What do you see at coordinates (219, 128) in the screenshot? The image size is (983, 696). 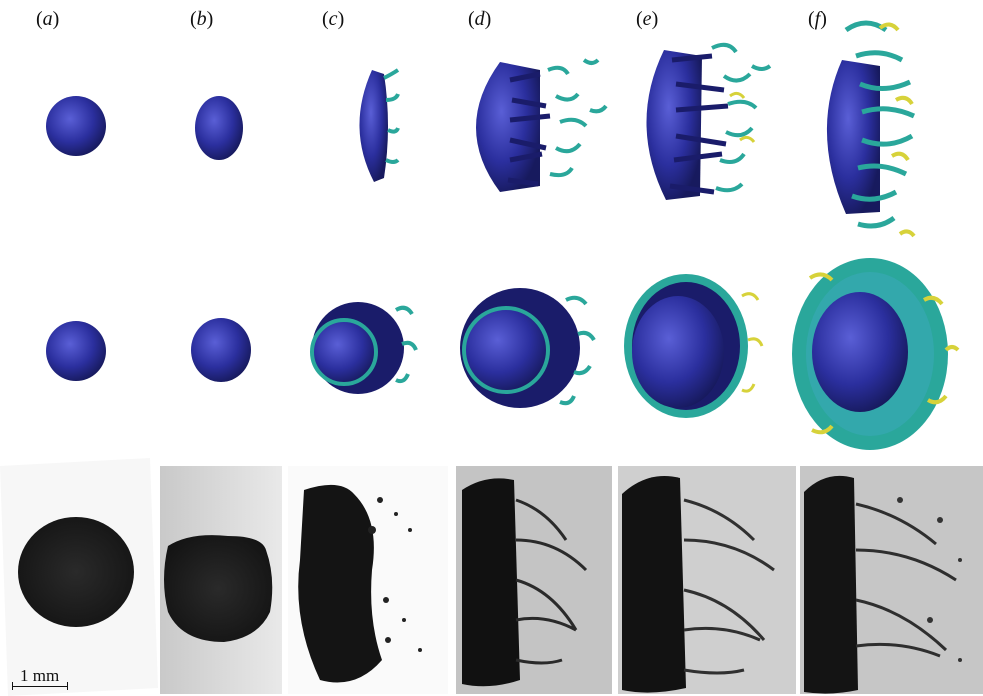 I see `sim-side-b` at bounding box center [219, 128].